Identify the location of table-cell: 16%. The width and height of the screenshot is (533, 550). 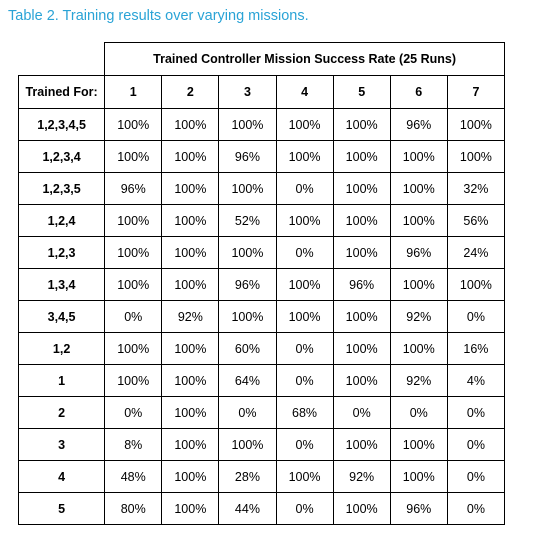
(476, 348).